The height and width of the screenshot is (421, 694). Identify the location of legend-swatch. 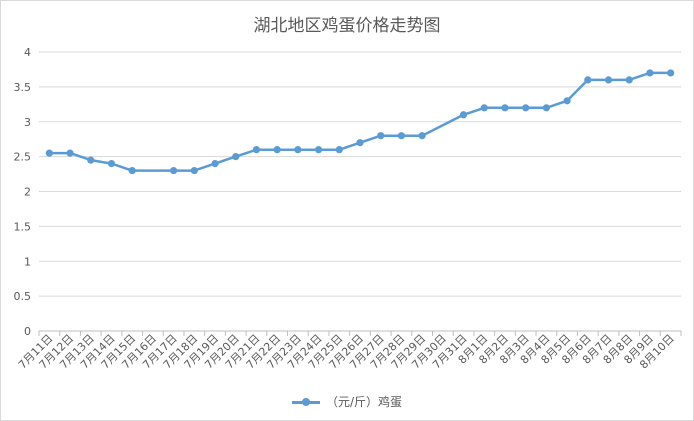
(305, 402).